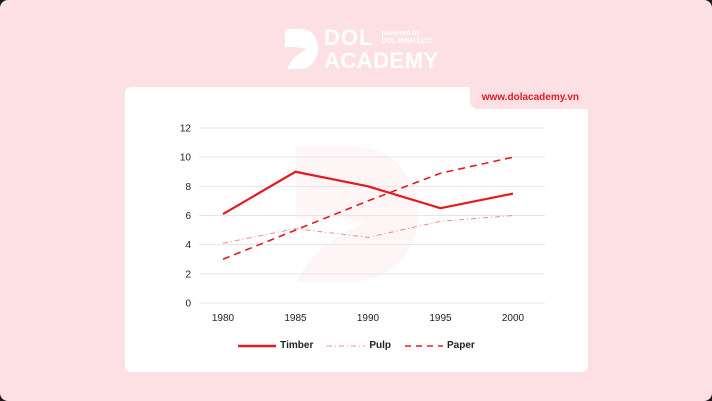 This screenshot has height=401, width=712. Describe the element at coordinates (188, 304) in the screenshot. I see `y-tick-label: 0` at that location.